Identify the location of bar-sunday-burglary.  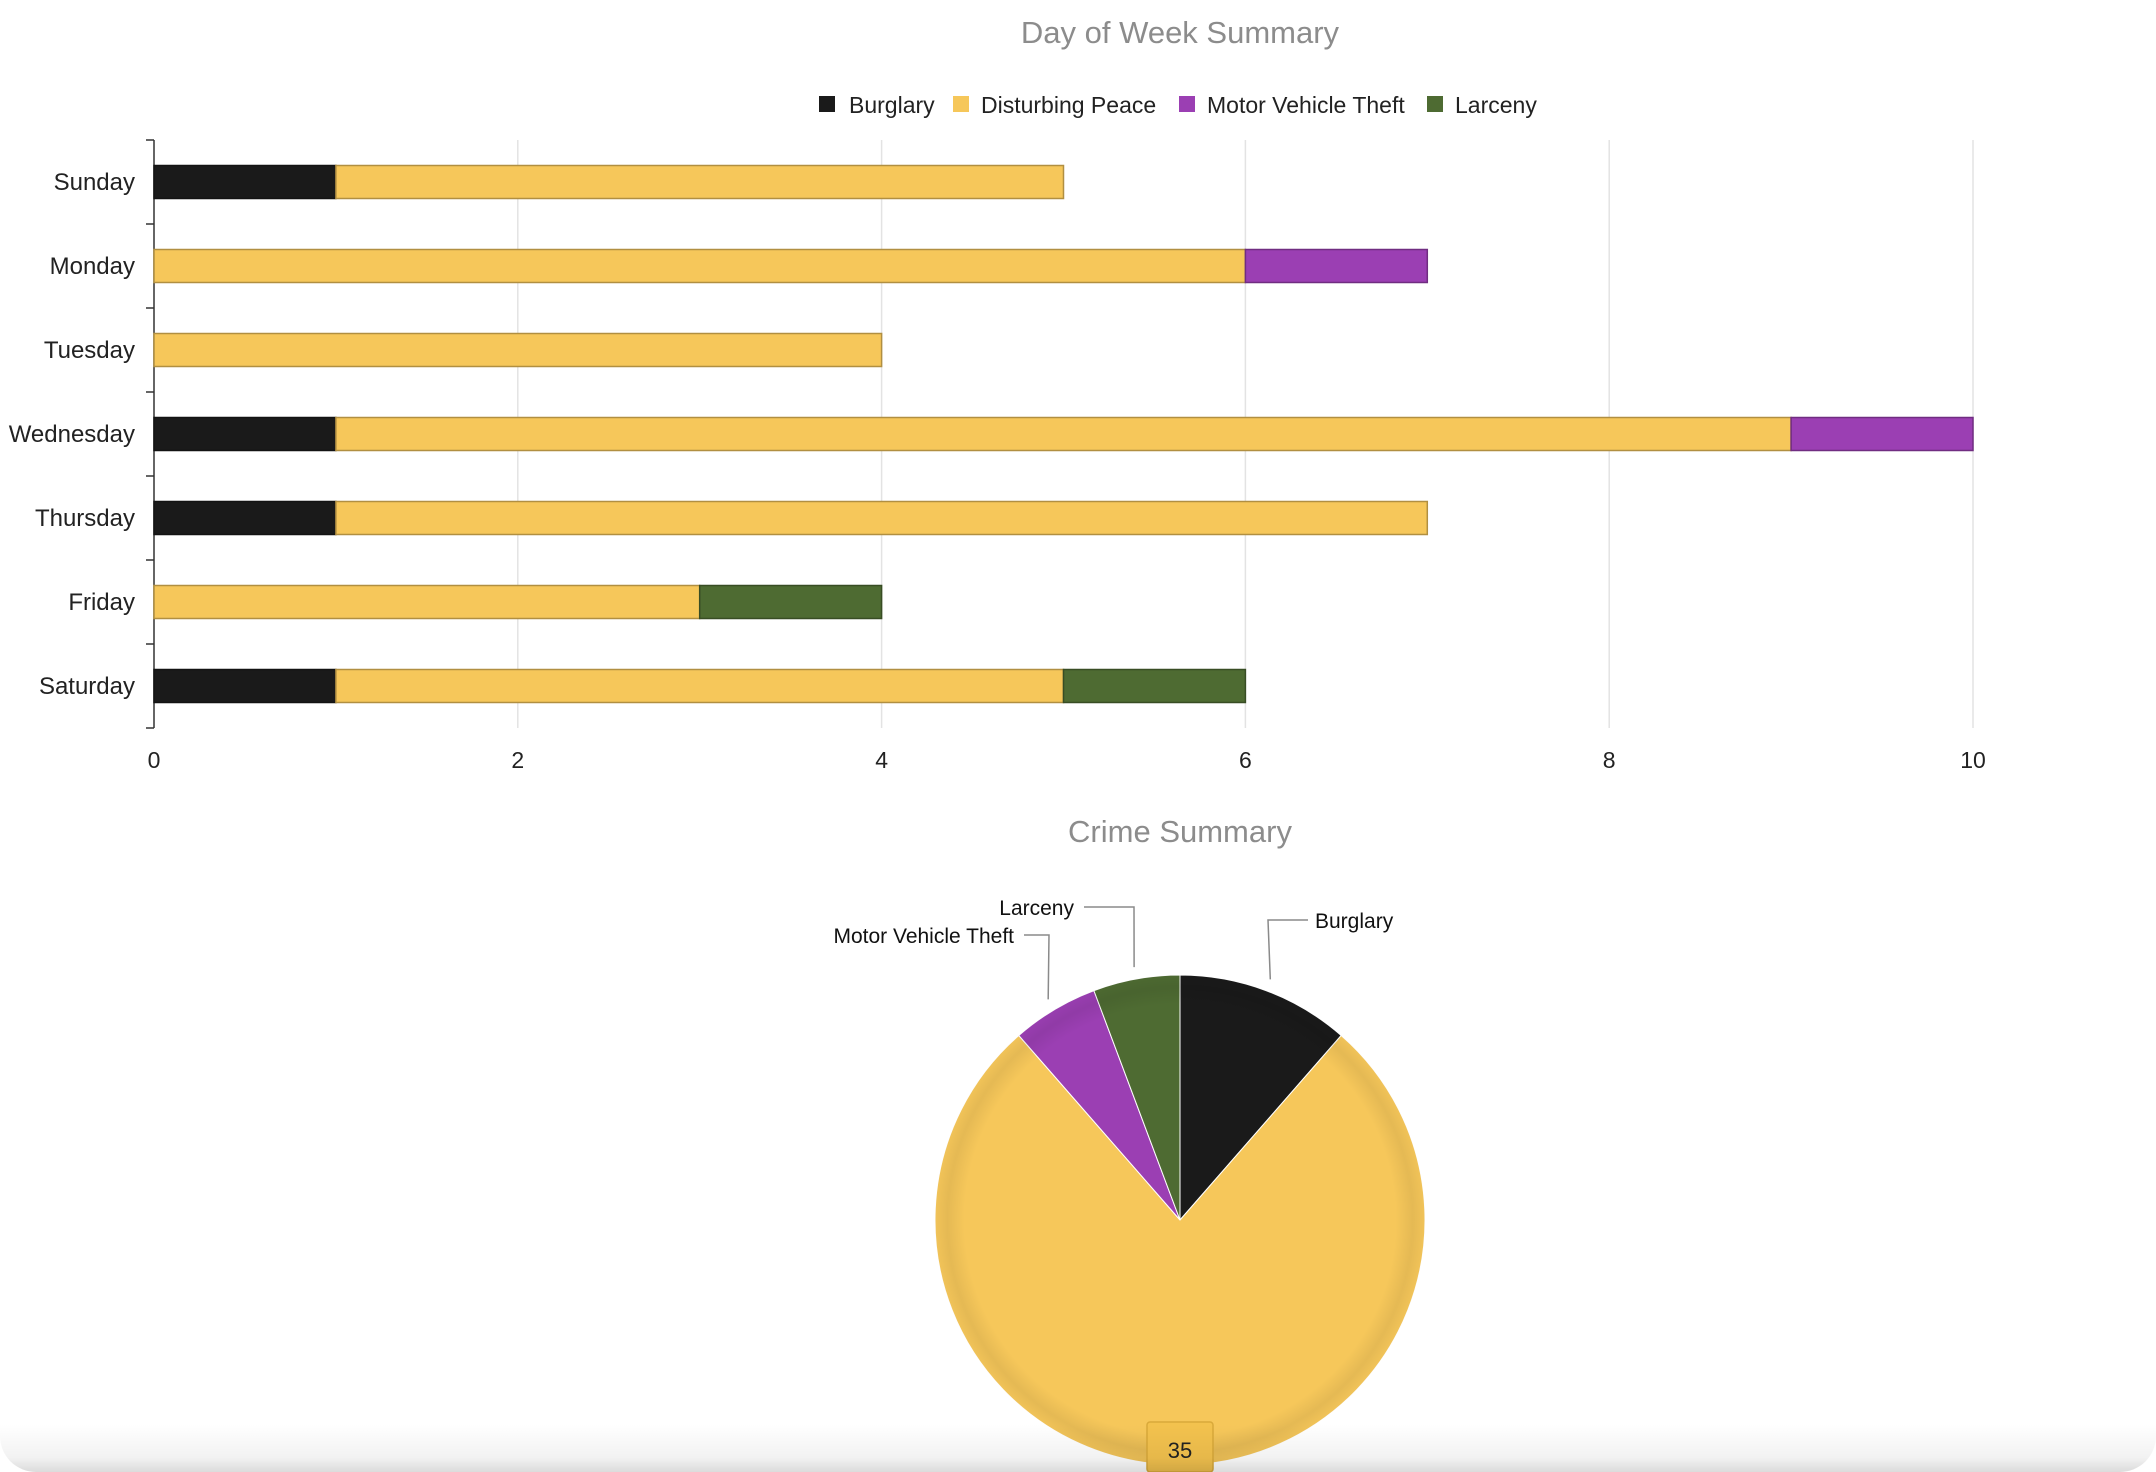
(245, 182).